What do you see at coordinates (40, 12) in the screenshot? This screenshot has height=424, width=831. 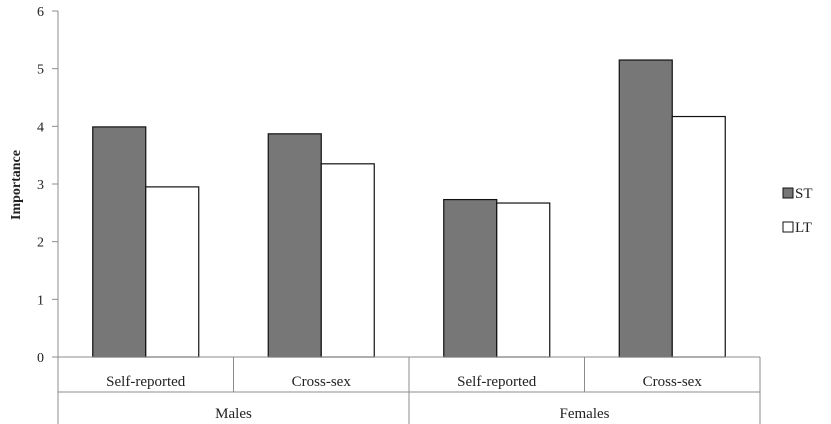 I see `y-tick-label: 6` at bounding box center [40, 12].